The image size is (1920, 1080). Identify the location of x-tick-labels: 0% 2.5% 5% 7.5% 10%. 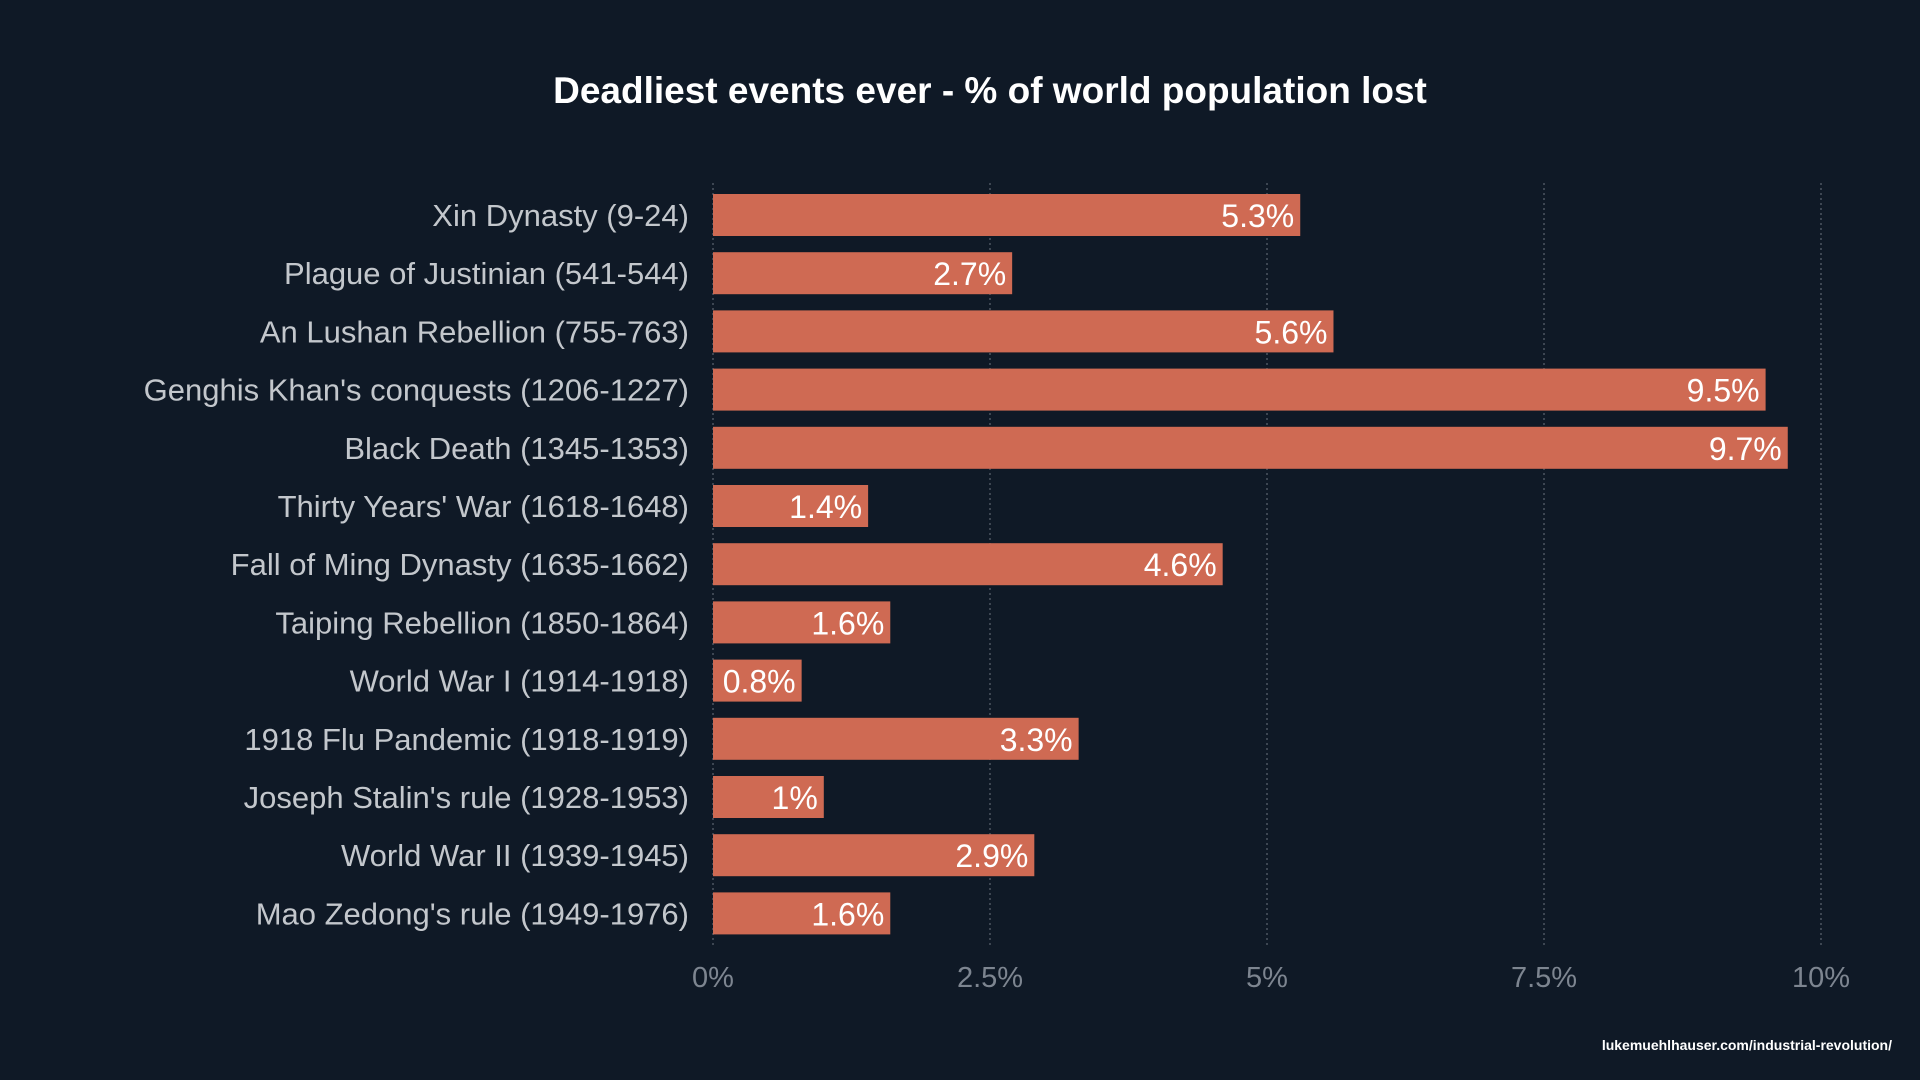
(1271, 978).